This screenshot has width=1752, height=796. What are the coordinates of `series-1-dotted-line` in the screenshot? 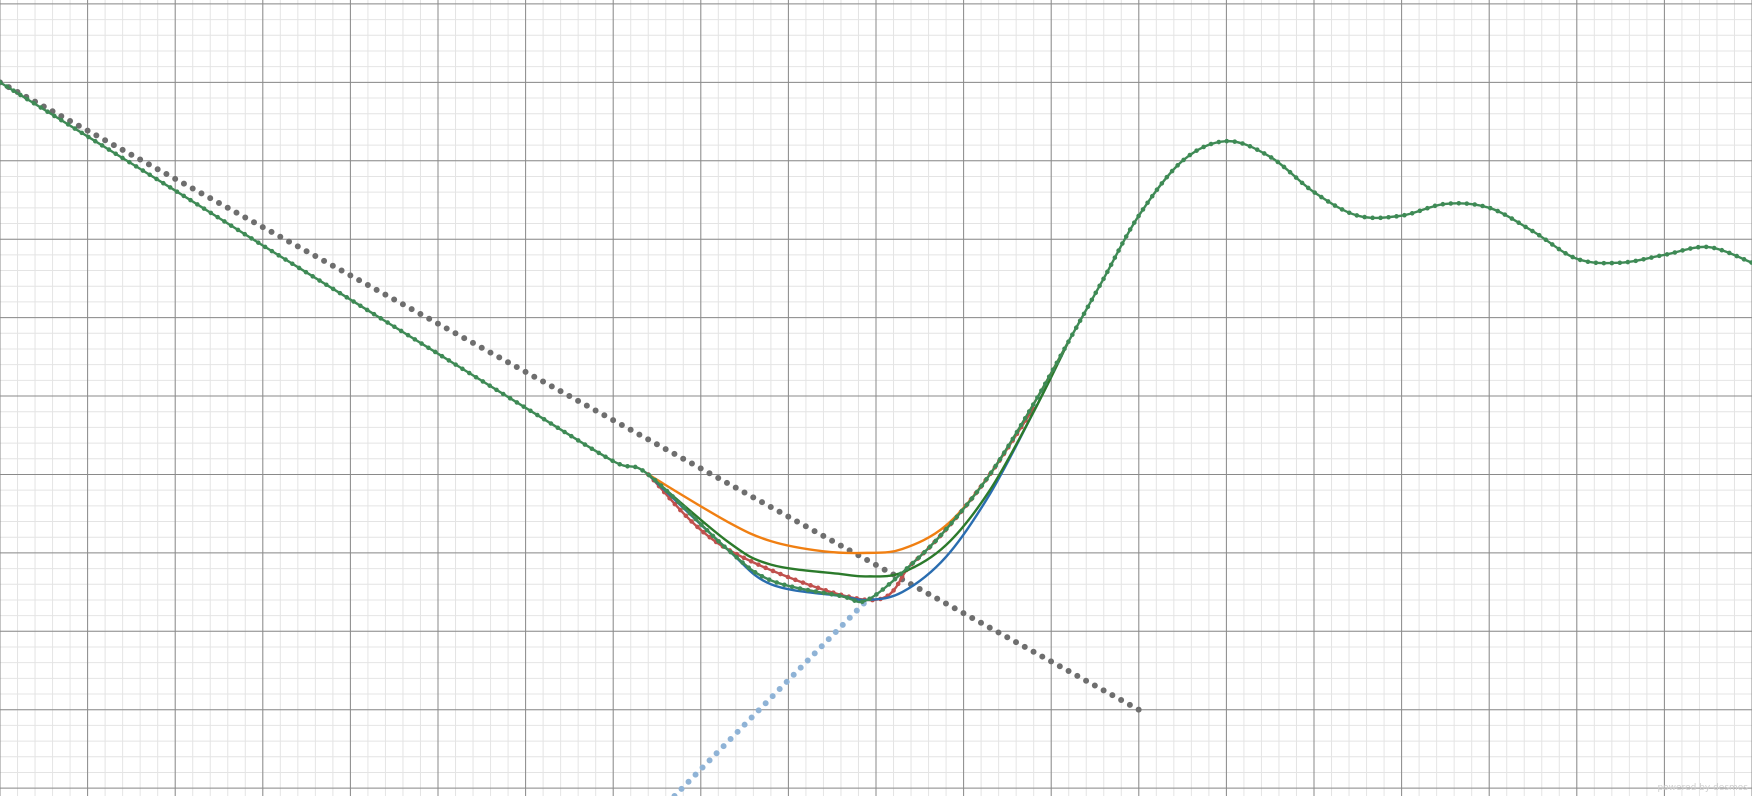 It's located at (771, 696).